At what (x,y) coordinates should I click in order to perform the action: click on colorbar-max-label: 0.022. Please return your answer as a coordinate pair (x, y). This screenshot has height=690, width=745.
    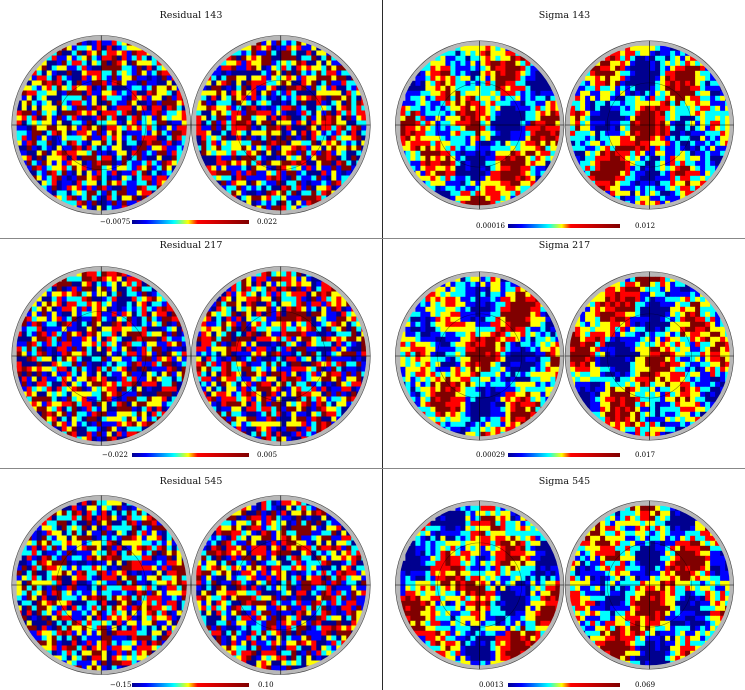
    Looking at the image, I should click on (267, 222).